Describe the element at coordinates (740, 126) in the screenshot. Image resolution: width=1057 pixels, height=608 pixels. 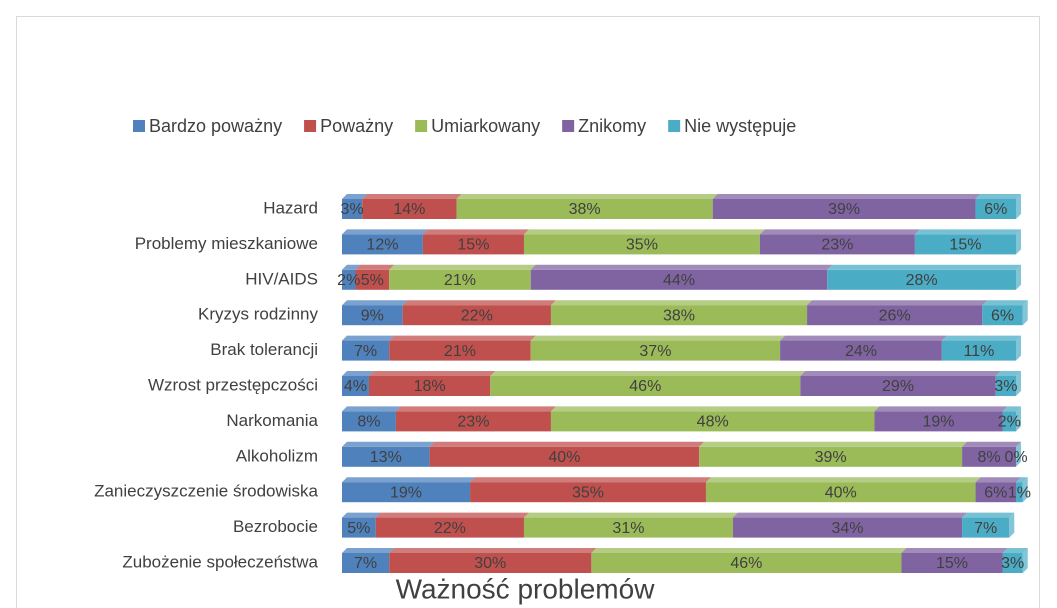
I see `legend-label: Nie występuje` at that location.